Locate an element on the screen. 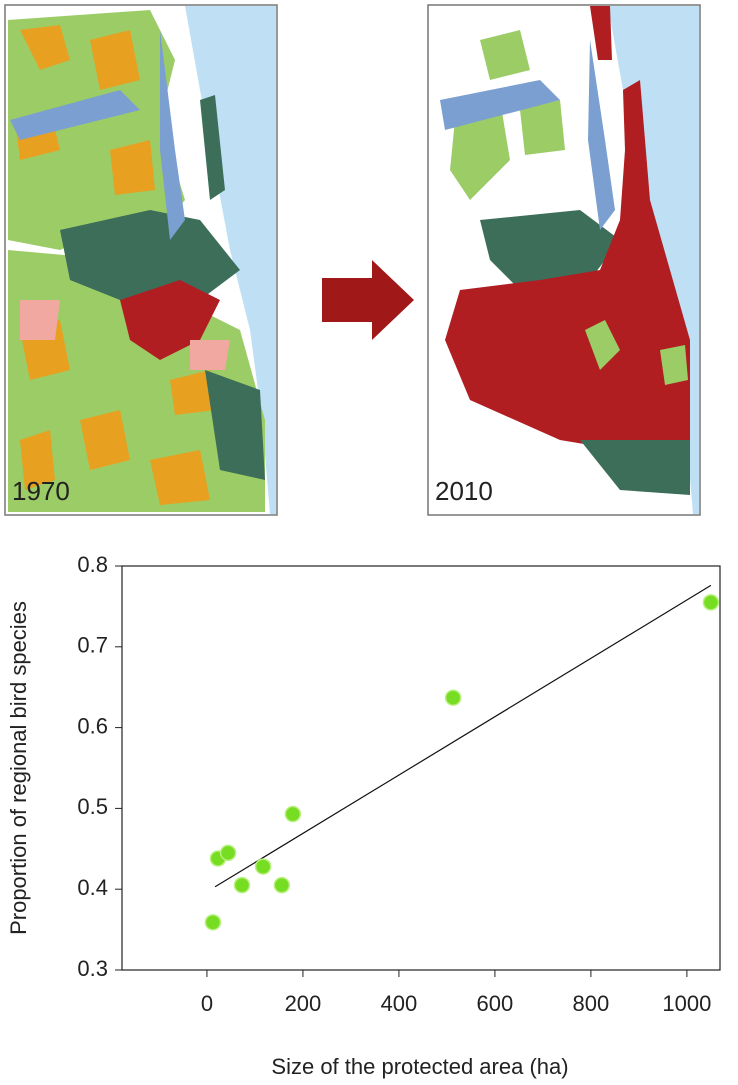 Image resolution: width=738 pixels, height=1085 pixels. map-year: 1970 is located at coordinates (41, 491).